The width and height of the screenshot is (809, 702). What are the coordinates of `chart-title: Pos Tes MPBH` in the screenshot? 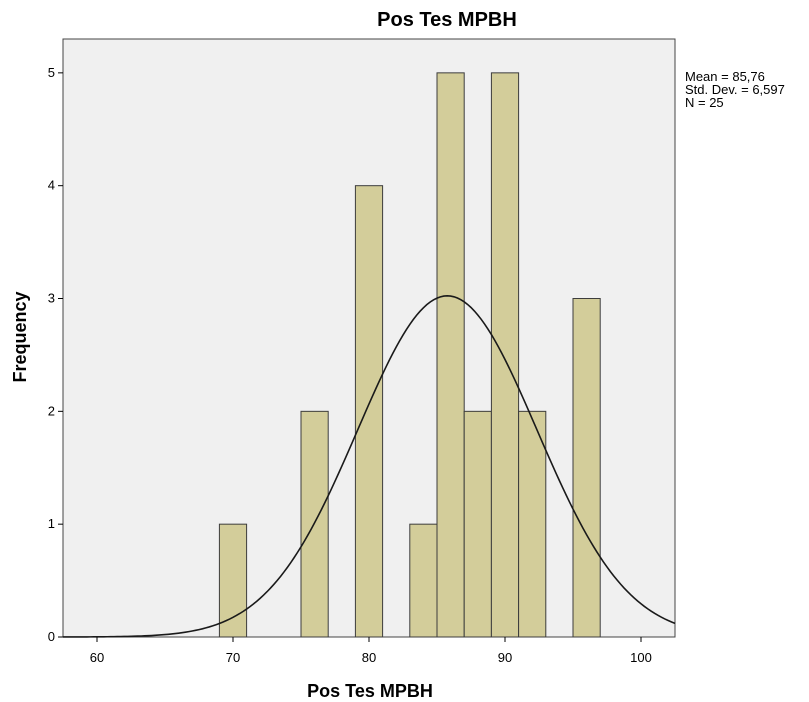 It's located at (447, 20).